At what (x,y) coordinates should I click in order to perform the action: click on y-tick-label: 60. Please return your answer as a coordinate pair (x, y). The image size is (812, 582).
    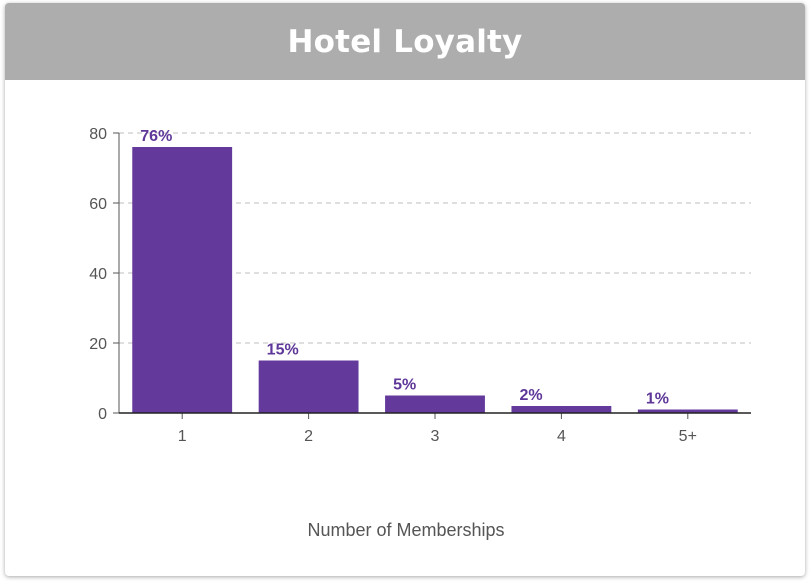
    Looking at the image, I should click on (98, 204).